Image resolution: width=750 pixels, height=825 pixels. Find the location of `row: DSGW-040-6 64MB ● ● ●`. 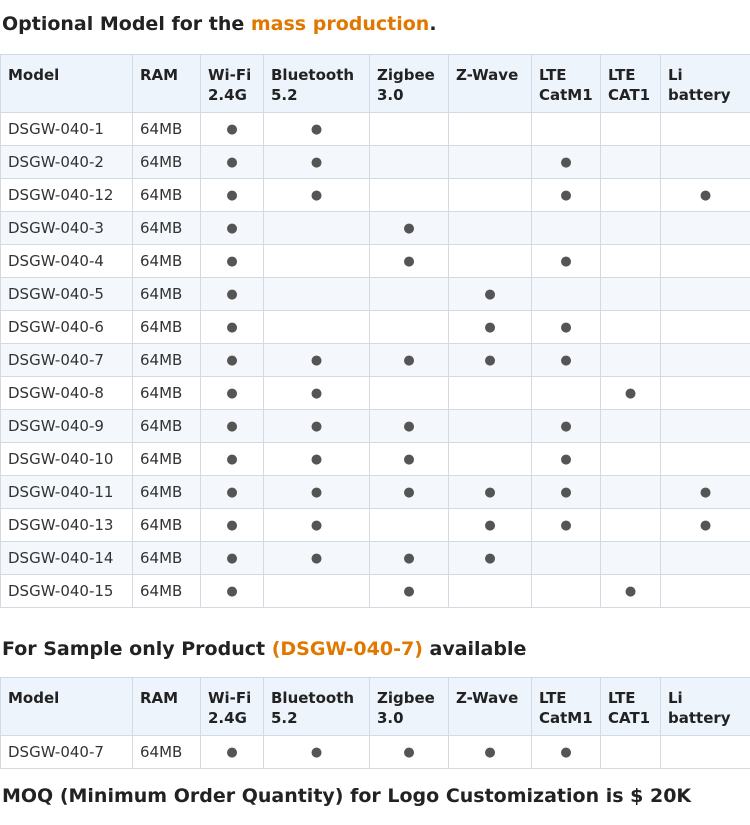

row: DSGW-040-6 64MB ● ● ● is located at coordinates (375, 327).